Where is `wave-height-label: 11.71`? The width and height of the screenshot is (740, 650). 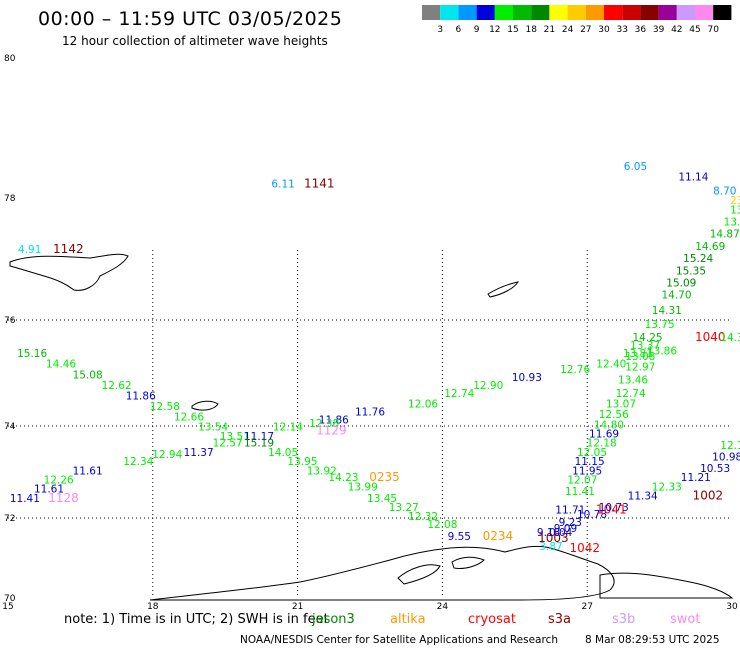 wave-height-label: 11.71 is located at coordinates (570, 510).